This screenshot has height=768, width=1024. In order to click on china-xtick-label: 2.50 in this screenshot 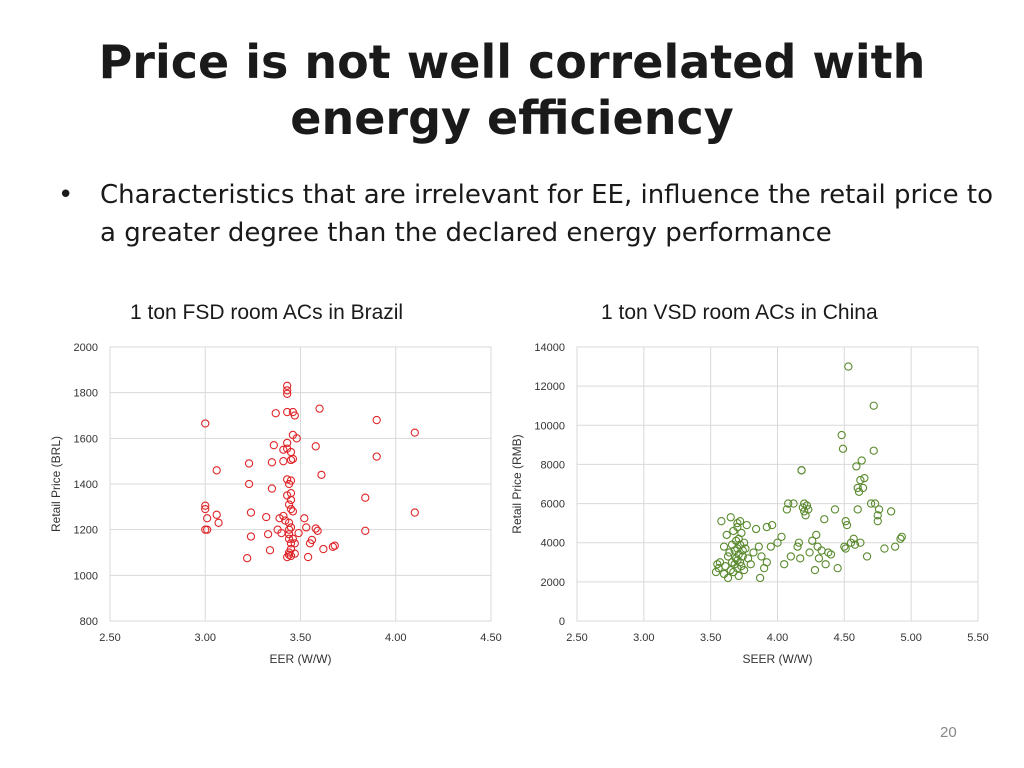, I will do `click(576, 638)`.